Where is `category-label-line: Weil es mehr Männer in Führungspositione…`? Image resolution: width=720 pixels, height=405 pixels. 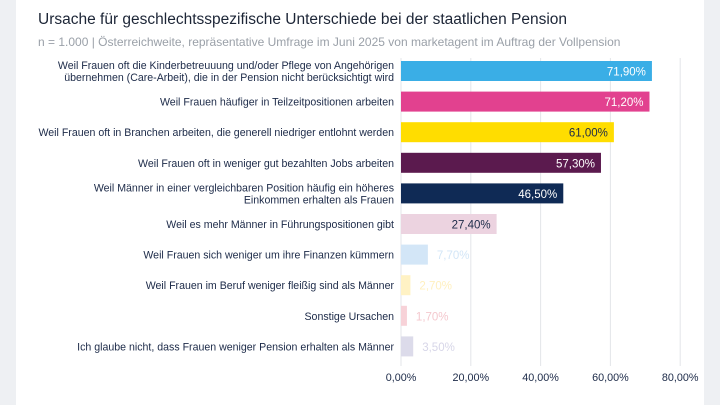 category-label-line: Weil es mehr Männer in Führungspositione… is located at coordinates (280, 225).